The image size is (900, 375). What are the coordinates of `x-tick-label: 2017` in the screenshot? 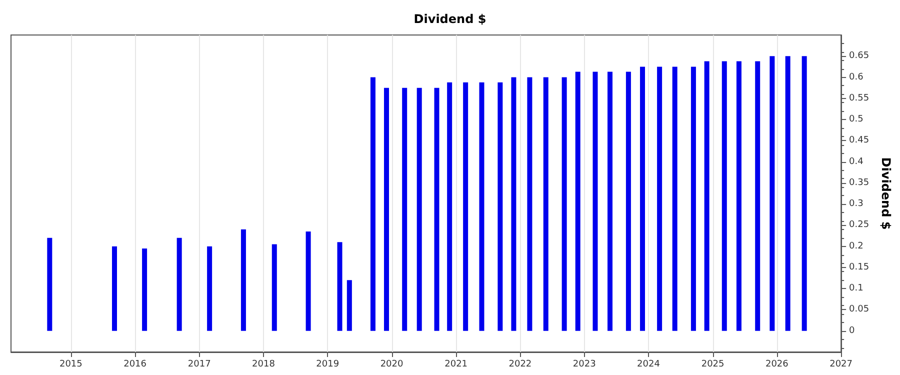 It's located at (199, 365).